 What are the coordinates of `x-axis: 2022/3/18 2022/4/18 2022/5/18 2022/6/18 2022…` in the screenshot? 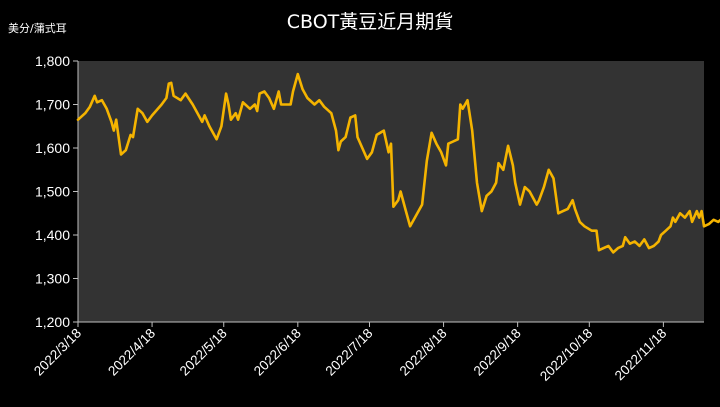 It's located at (367, 352).